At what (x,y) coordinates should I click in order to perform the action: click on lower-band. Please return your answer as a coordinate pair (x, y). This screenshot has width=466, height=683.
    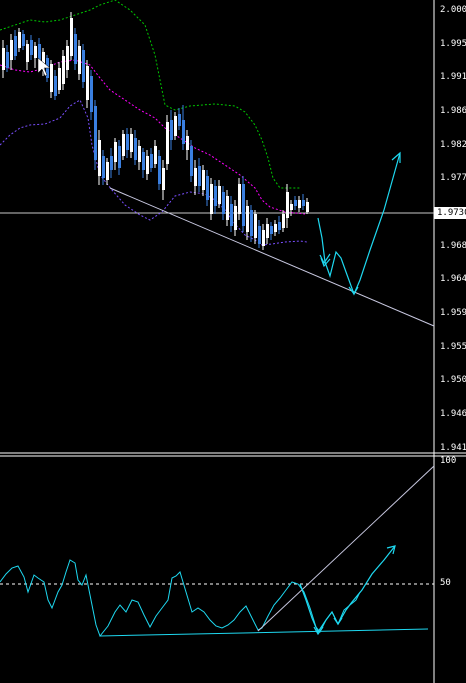
    Looking at the image, I should click on (154, 172).